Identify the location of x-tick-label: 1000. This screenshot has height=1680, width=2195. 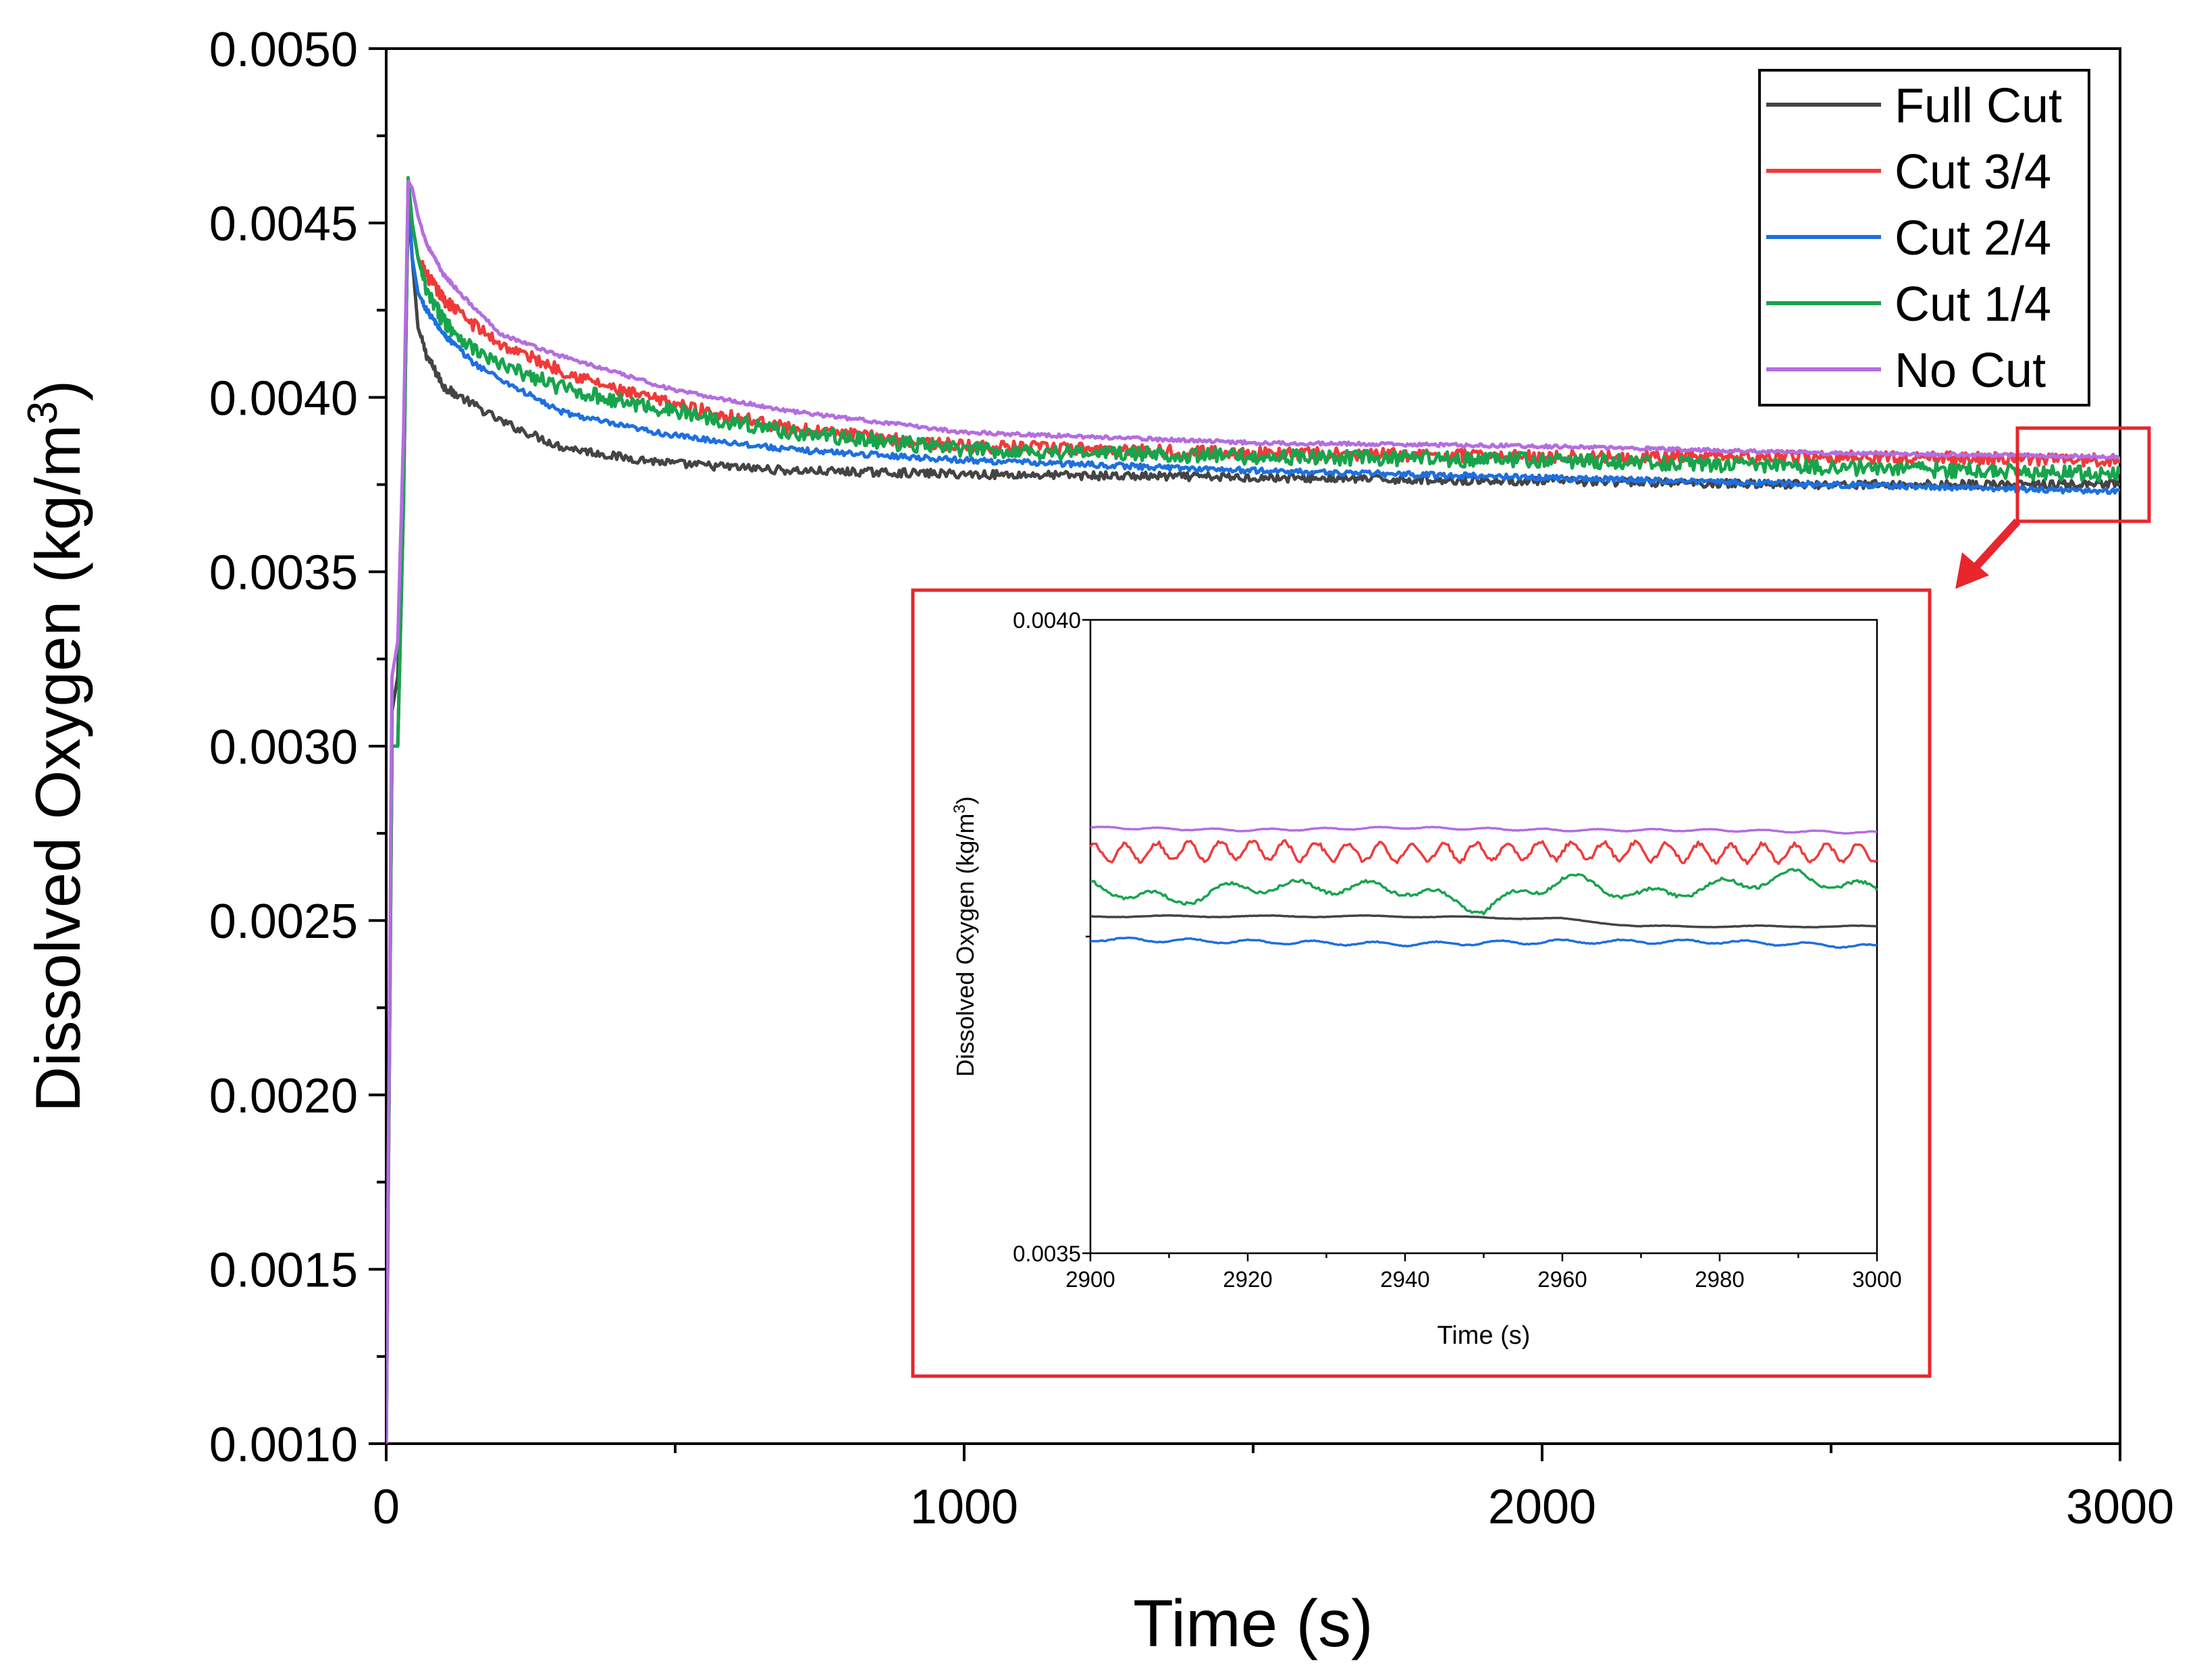
(964, 1507).